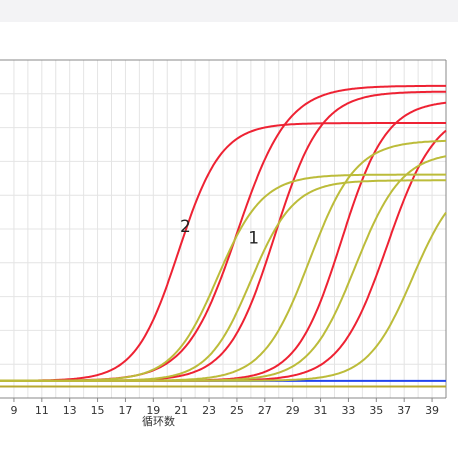  Describe the element at coordinates (98, 410) in the screenshot. I see `x-tick-label: 15` at that location.